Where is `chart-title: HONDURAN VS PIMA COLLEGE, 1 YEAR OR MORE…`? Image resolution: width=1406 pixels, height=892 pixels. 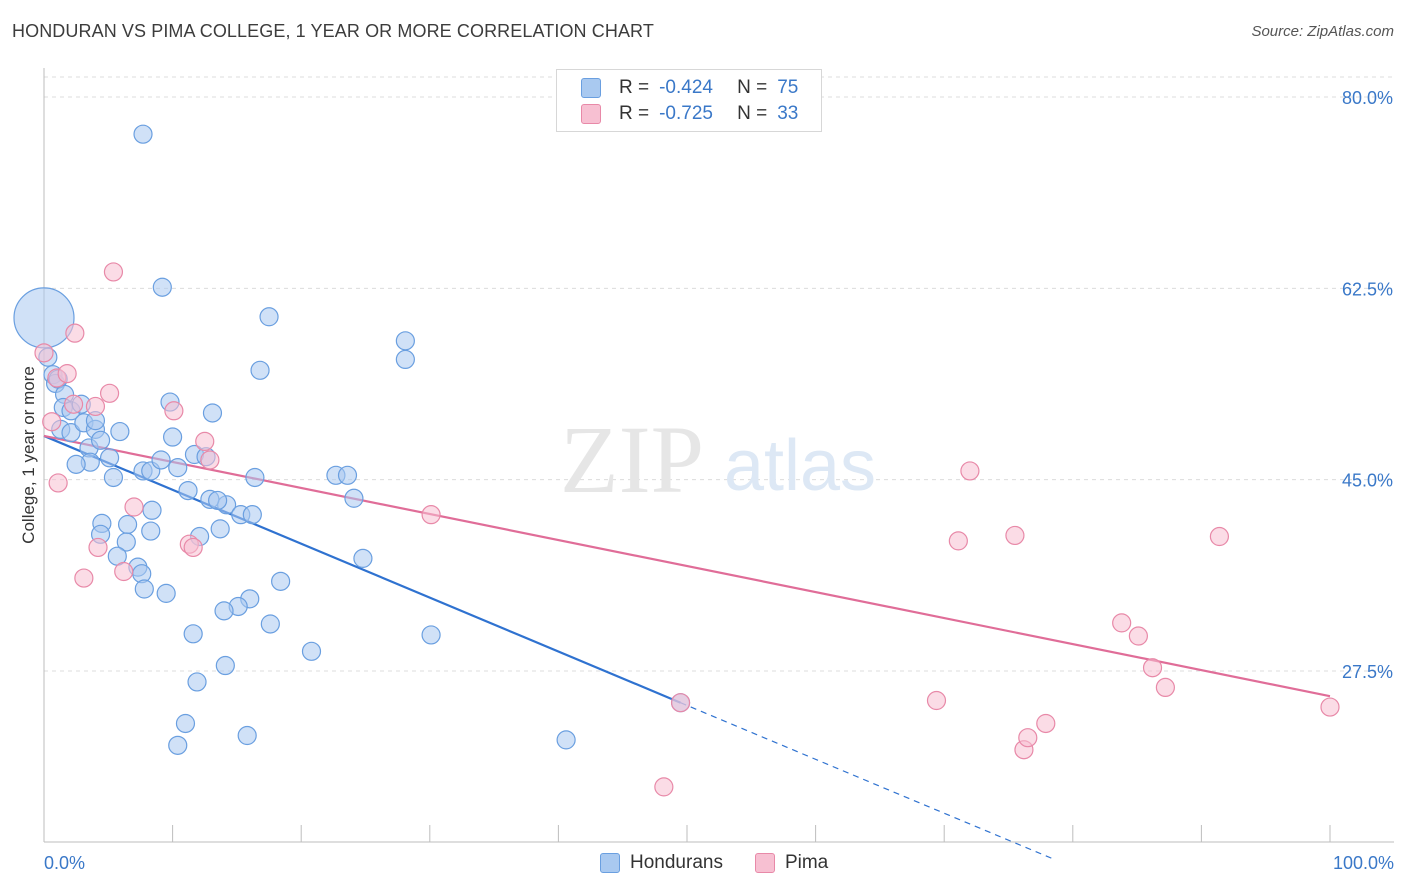 chart-title: HONDURAN VS PIMA COLLEGE, 1 YEAR OR MORE… is located at coordinates (333, 31).